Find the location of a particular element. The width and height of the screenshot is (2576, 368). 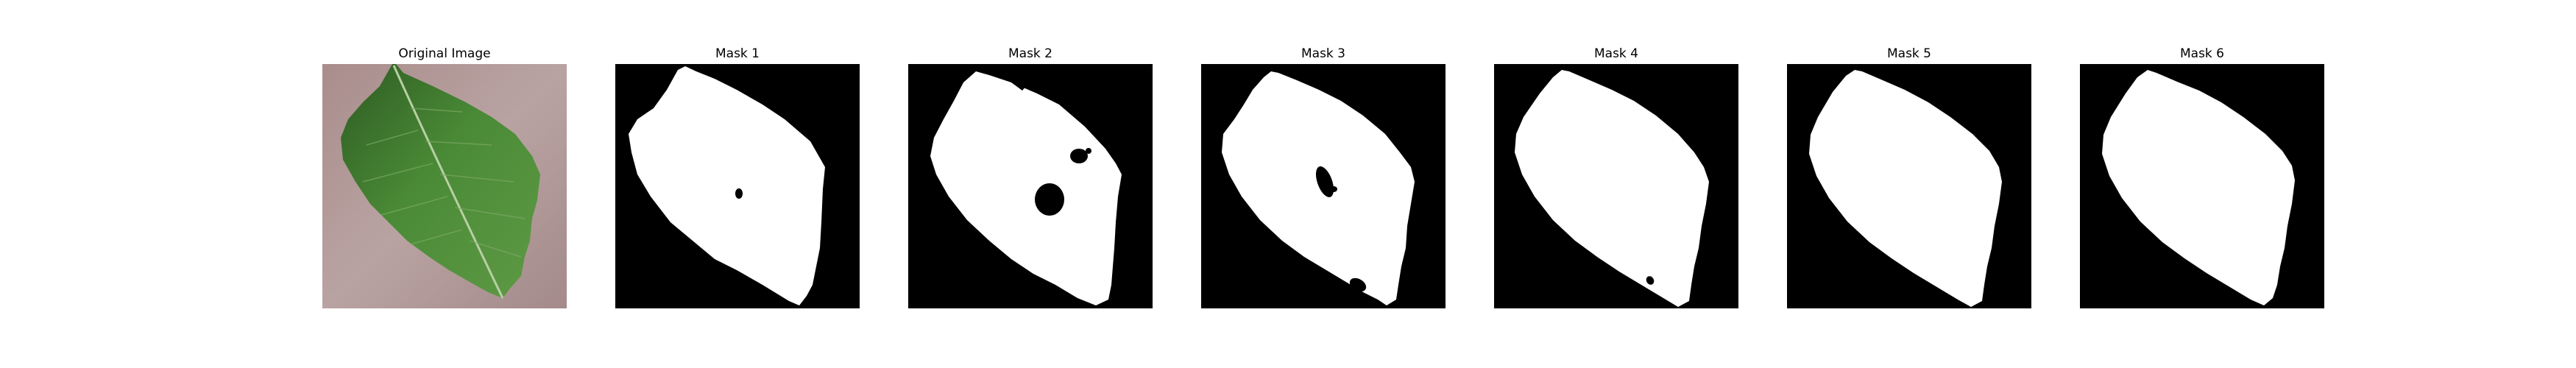

panel-mask-5: Mask 5 is located at coordinates (1909, 176).